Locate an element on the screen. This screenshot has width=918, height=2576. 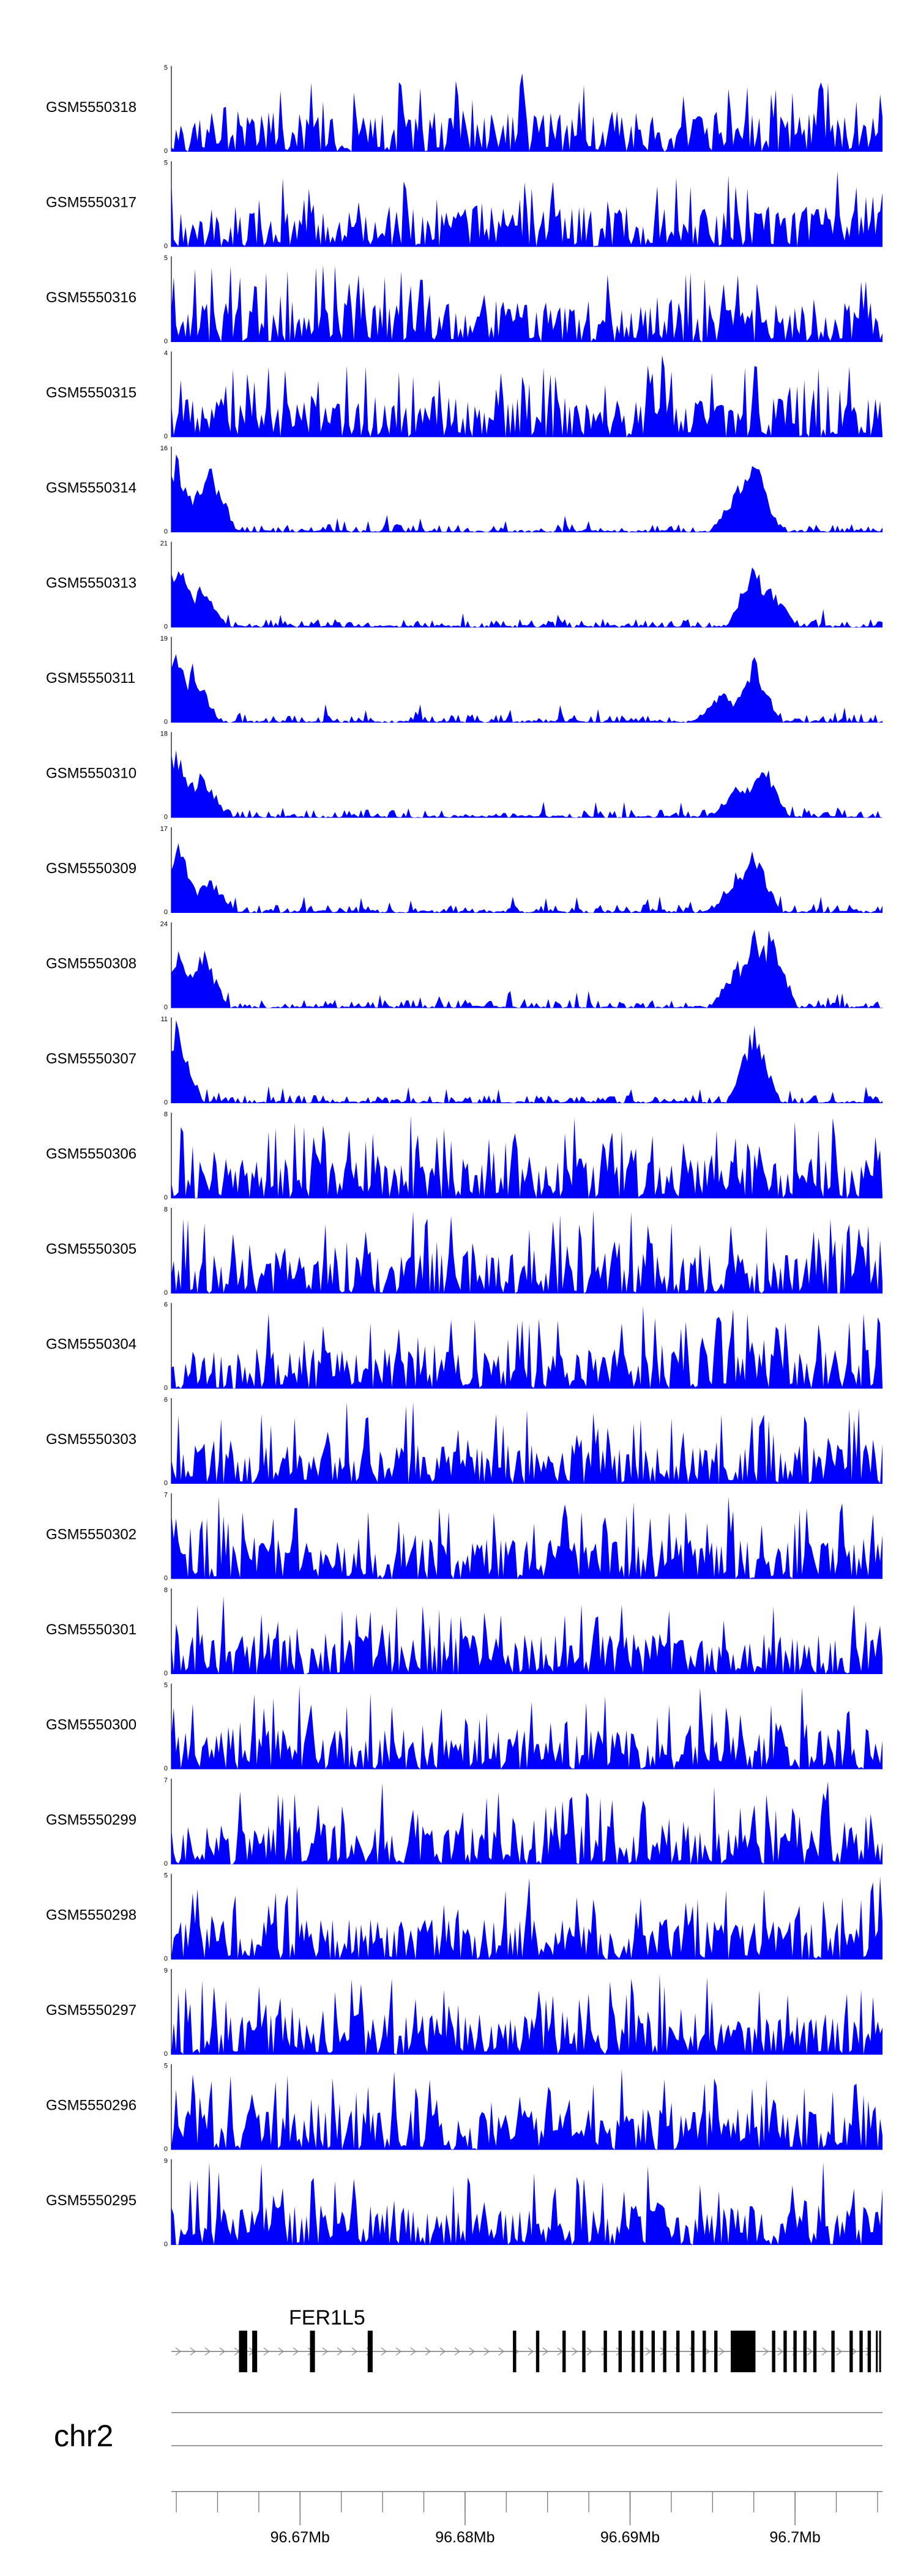
track-GSM5550302: GSM5550302 7 0 is located at coordinates (464, 1537).